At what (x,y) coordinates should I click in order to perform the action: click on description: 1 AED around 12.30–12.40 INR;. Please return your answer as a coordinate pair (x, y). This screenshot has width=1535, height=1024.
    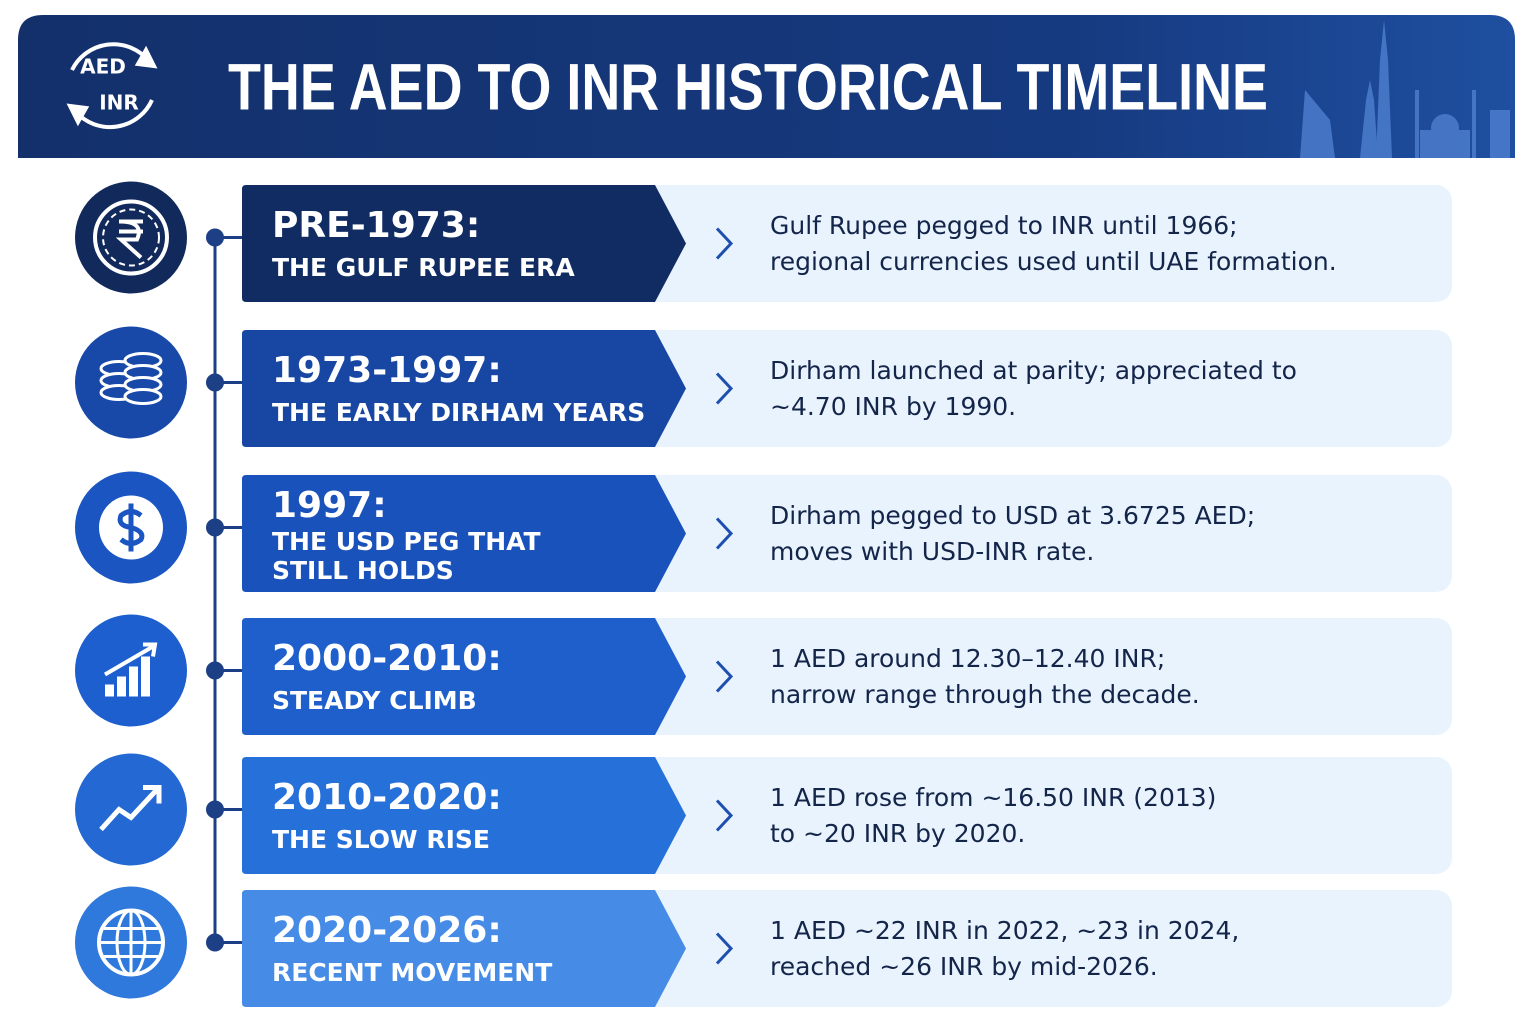
    Looking at the image, I should click on (967, 658).